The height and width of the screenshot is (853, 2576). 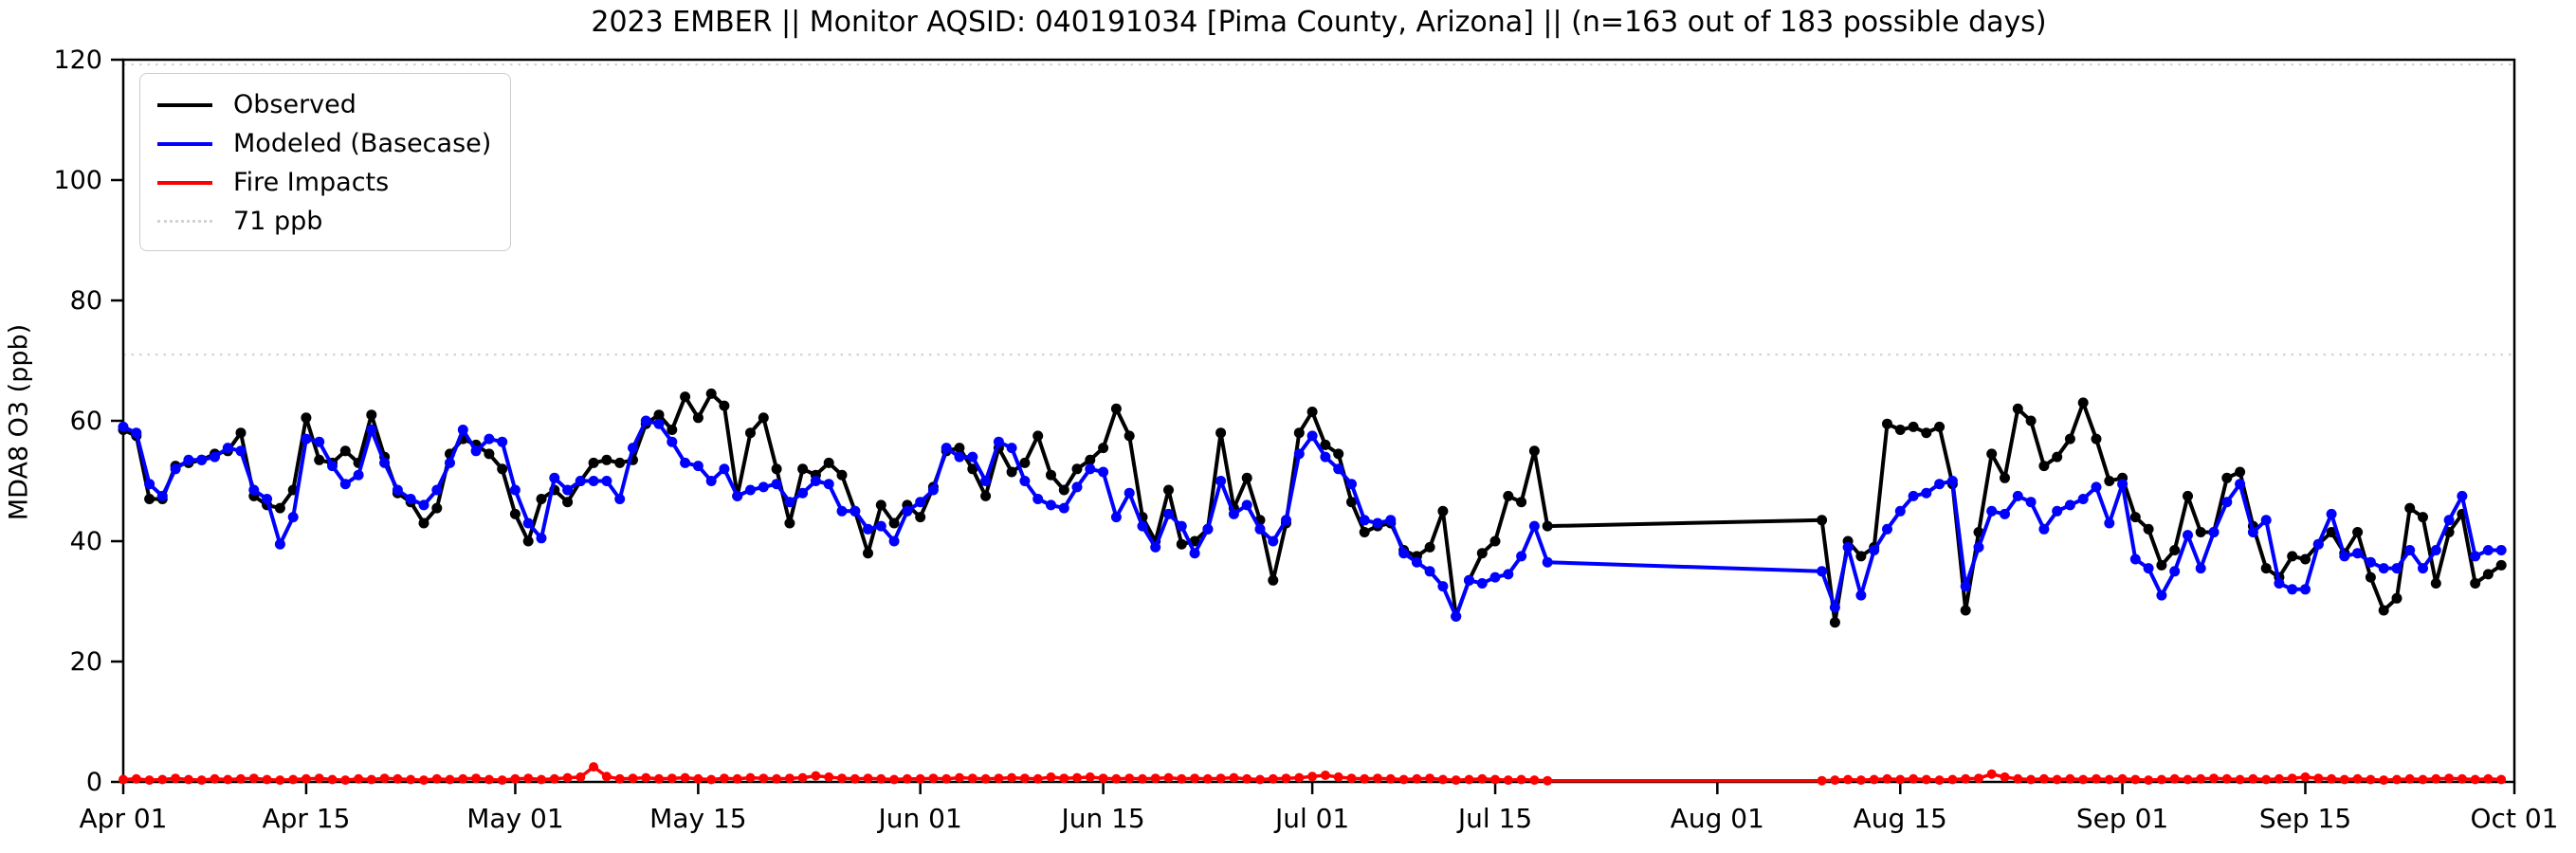 What do you see at coordinates (697, 818) in the screenshot?
I see `x-tick-label: May 15` at bounding box center [697, 818].